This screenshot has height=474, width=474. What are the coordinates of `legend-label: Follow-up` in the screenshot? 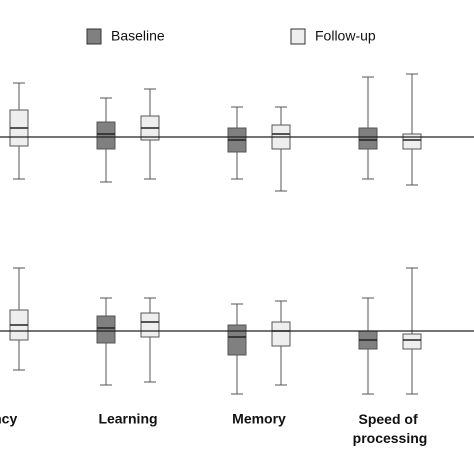 It's located at (345, 36).